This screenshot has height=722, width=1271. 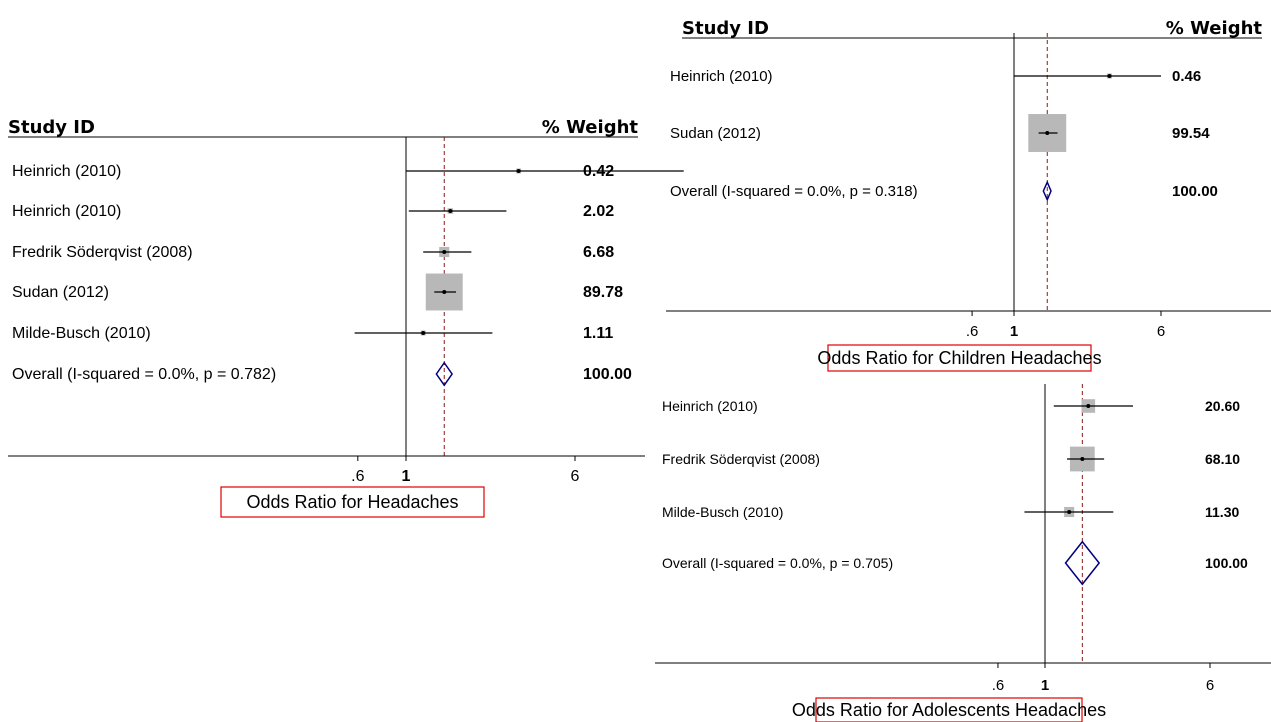 I want to click on x-axis-label: Odds Ratio for Headaches, so click(x=352, y=502).